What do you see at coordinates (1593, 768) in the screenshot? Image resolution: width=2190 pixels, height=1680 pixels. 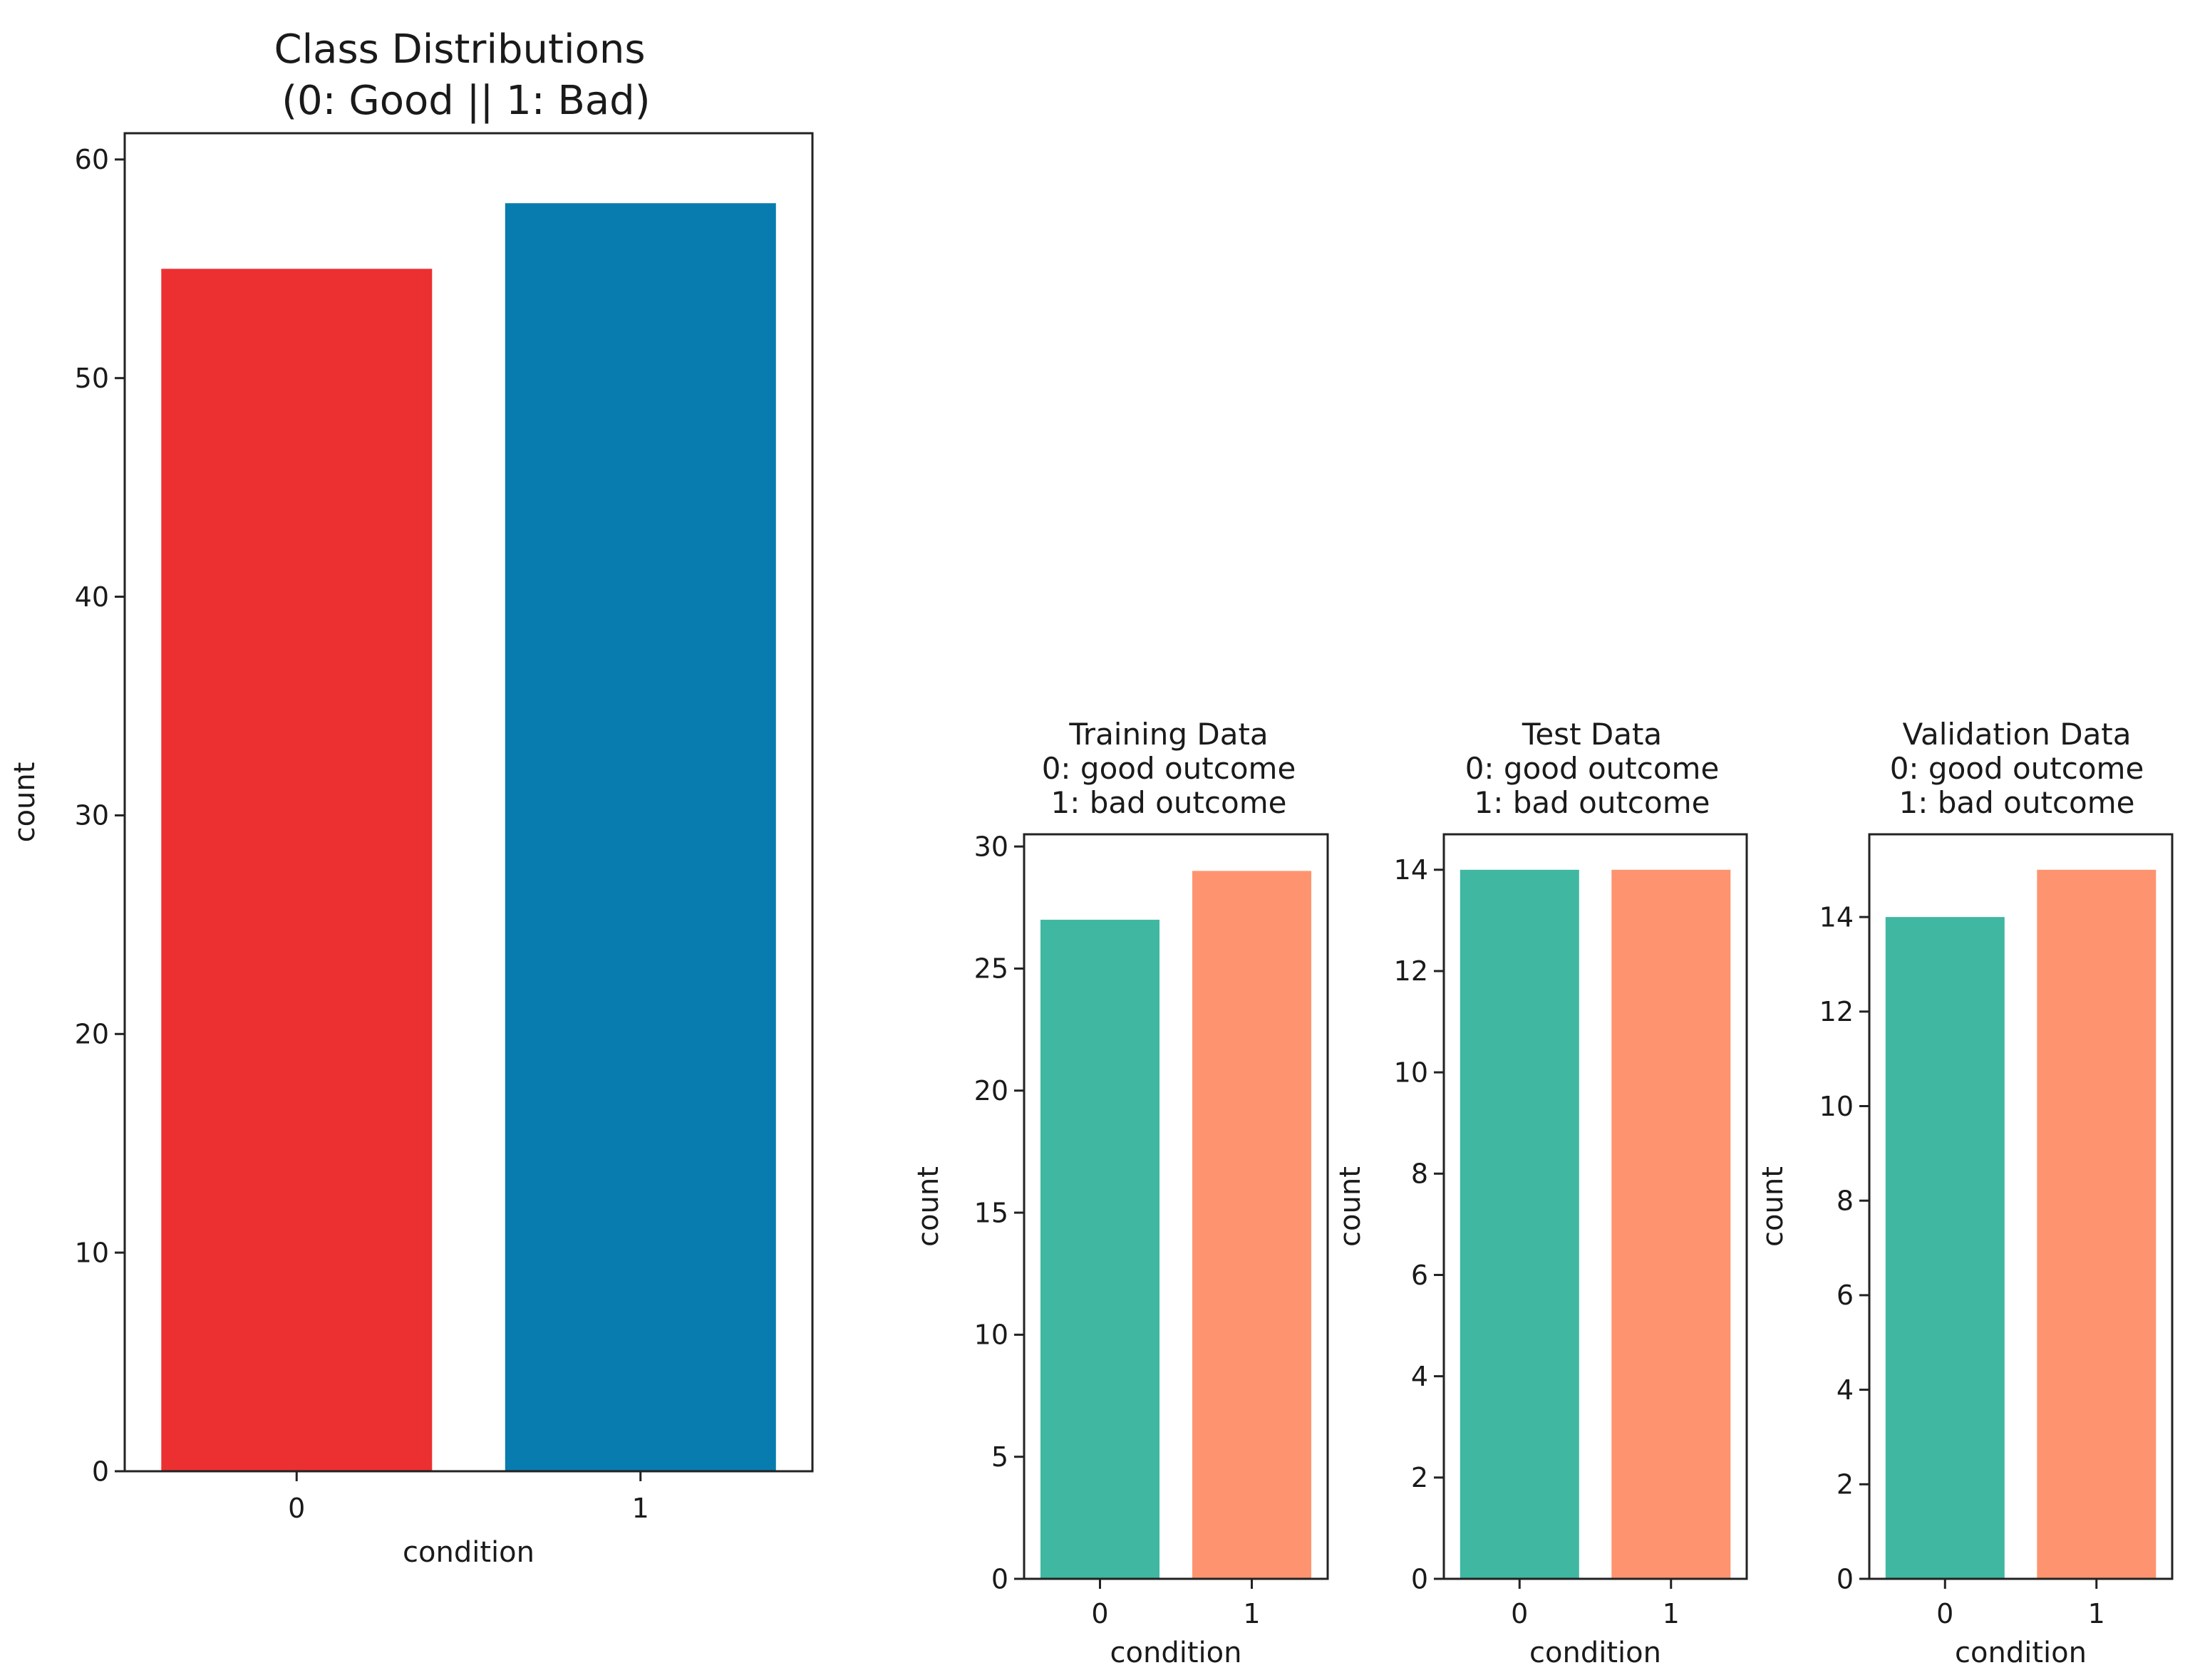 I see `title-line-test: 0: good outcome` at bounding box center [1593, 768].